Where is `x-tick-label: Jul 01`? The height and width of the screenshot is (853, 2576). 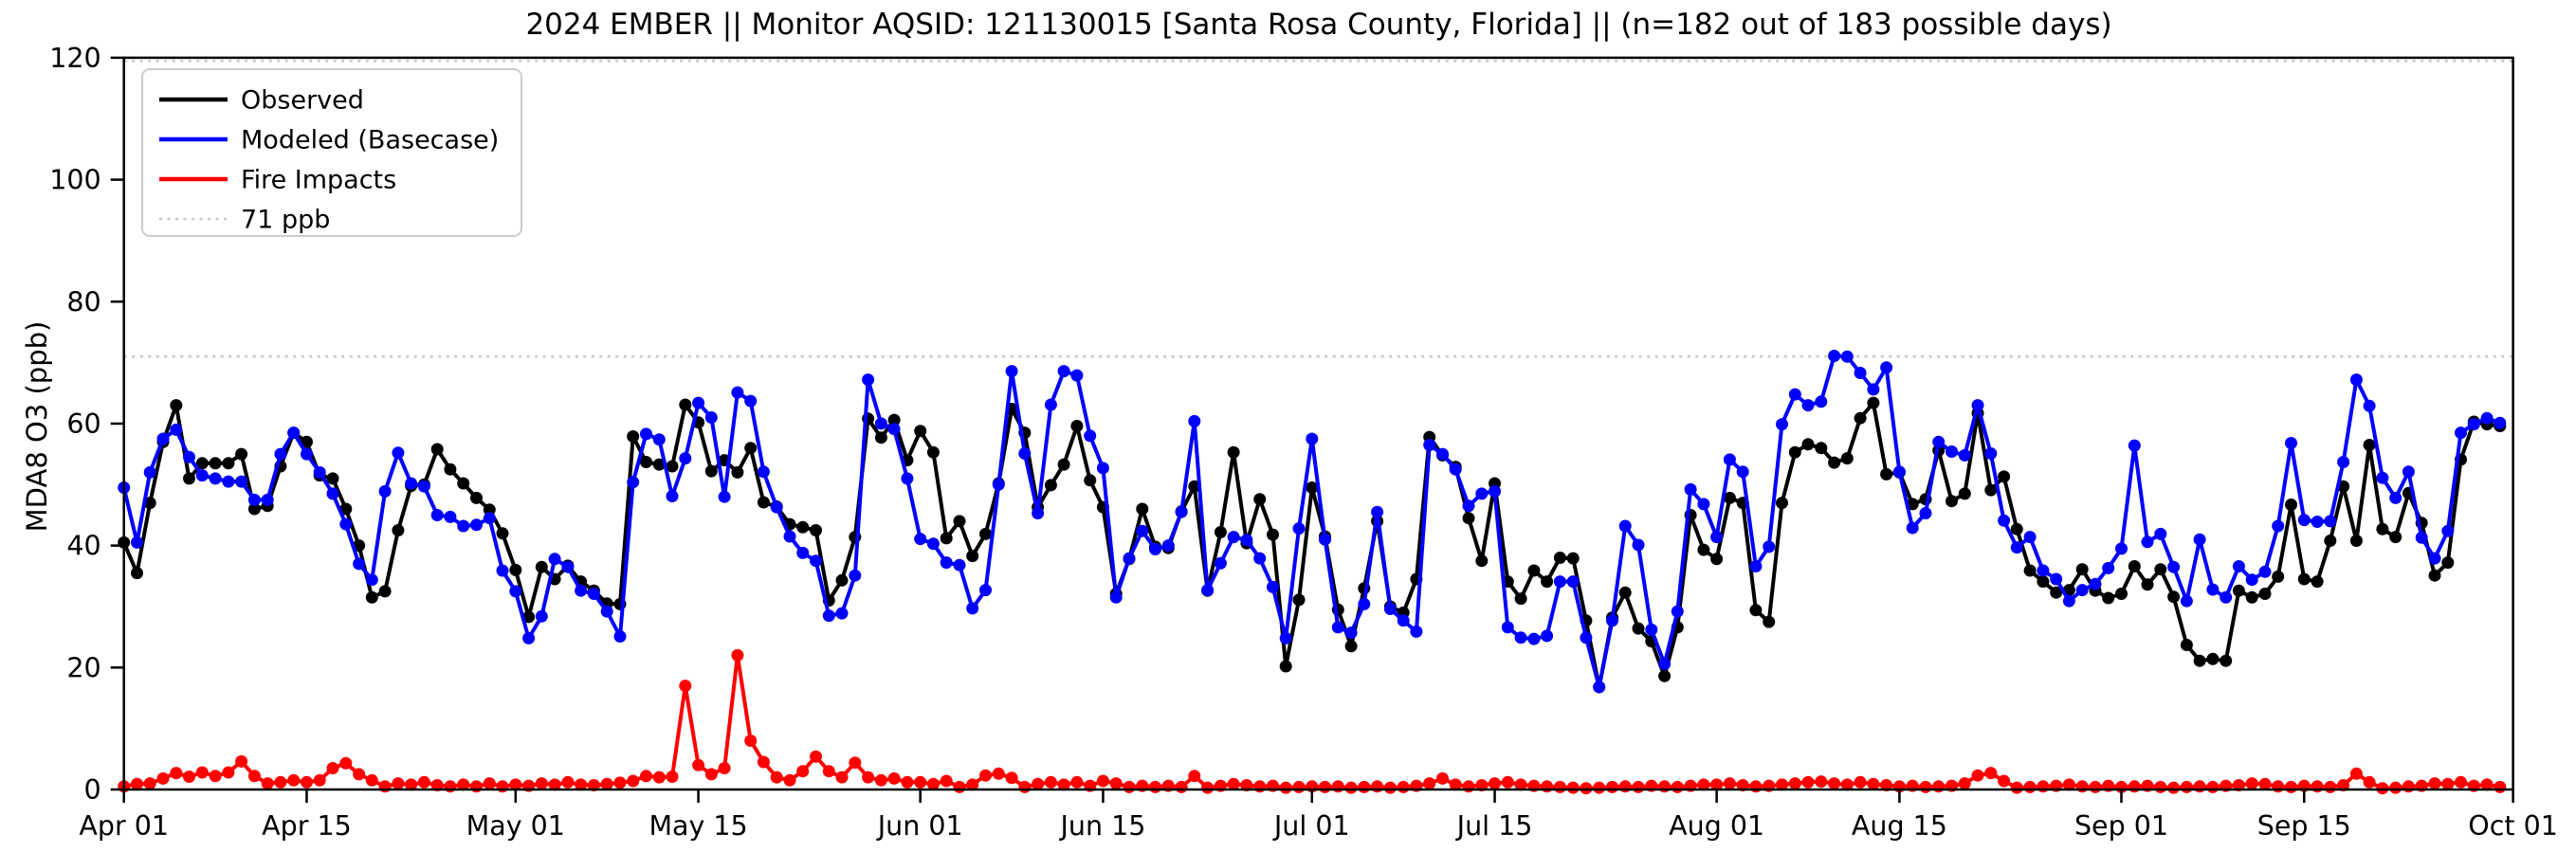 x-tick-label: Jul 01 is located at coordinates (1311, 826).